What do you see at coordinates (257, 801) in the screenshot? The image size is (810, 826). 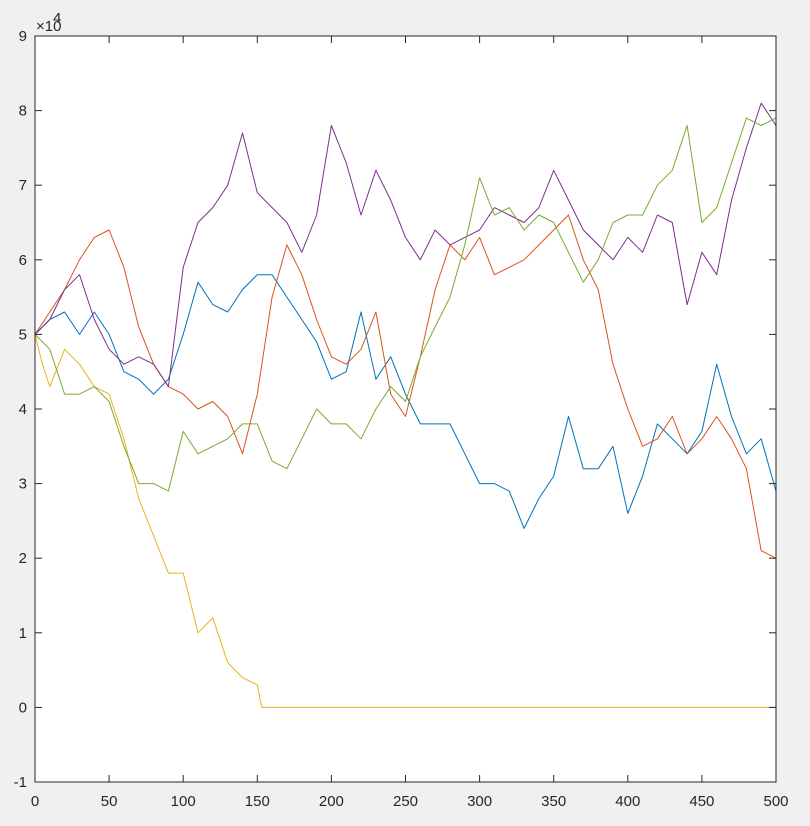 I see `x-tick-label: 150` at bounding box center [257, 801].